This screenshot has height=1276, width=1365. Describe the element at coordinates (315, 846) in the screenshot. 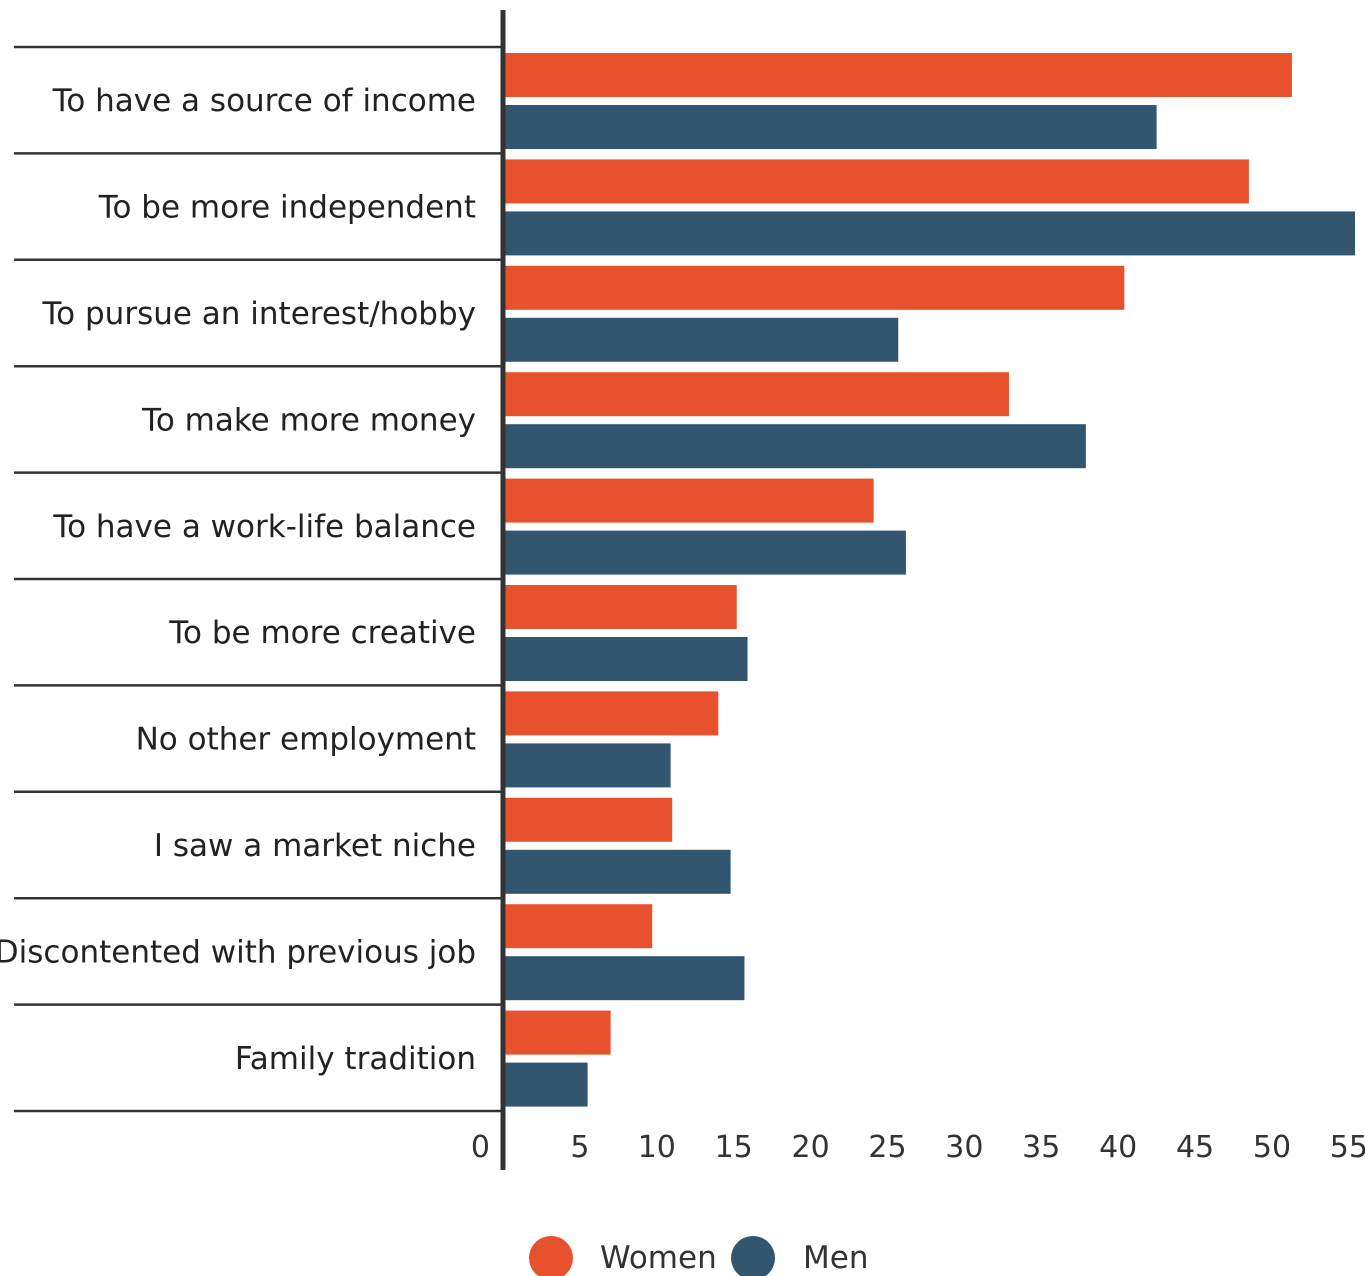

I see `category-label: I saw a market niche` at that location.